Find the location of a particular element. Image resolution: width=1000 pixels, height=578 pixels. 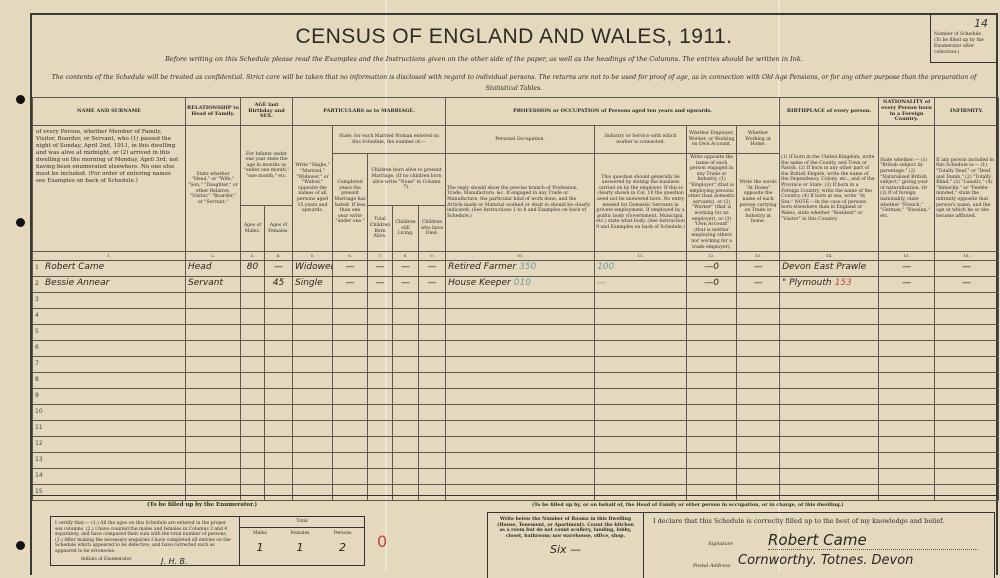

cell-emp: —0 is located at coordinates (712, 284).